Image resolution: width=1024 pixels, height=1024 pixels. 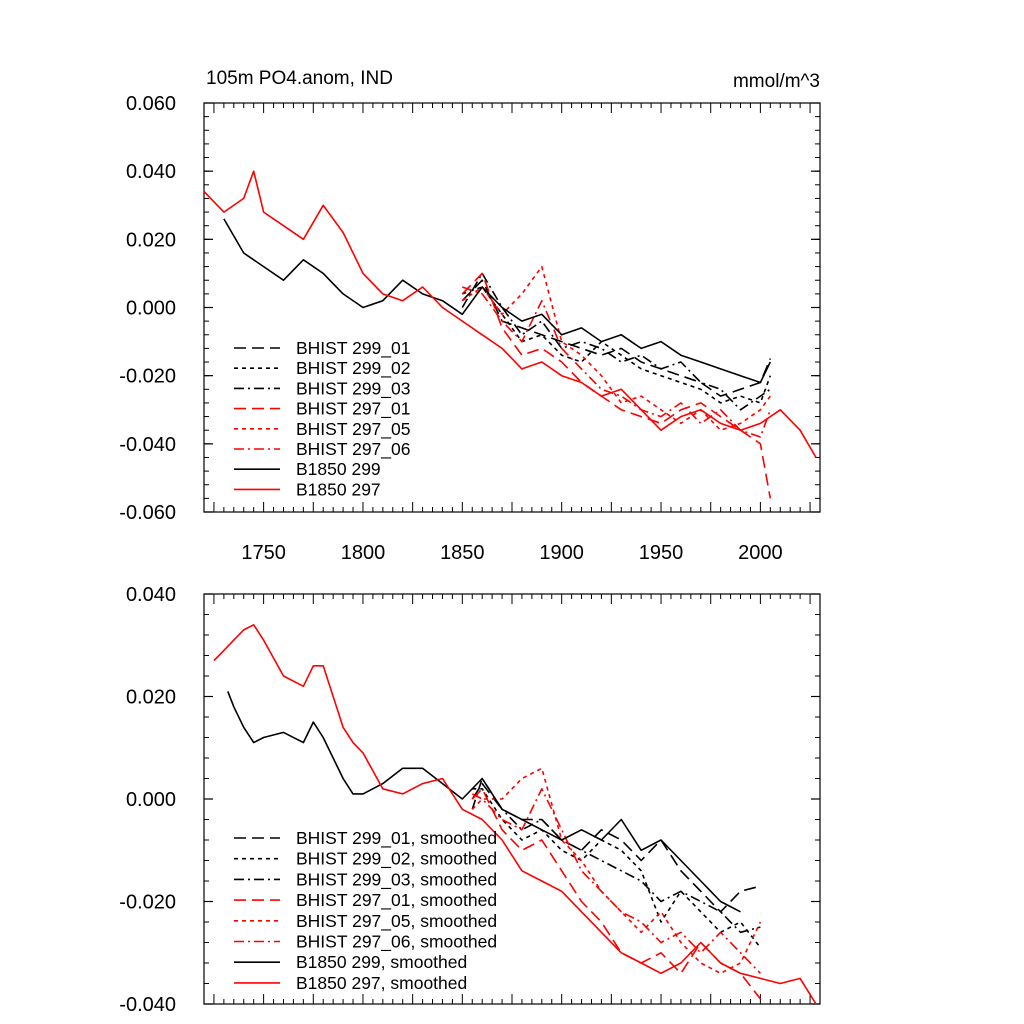 What do you see at coordinates (661, 553) in the screenshot?
I see `x-tick-label: 1950` at bounding box center [661, 553].